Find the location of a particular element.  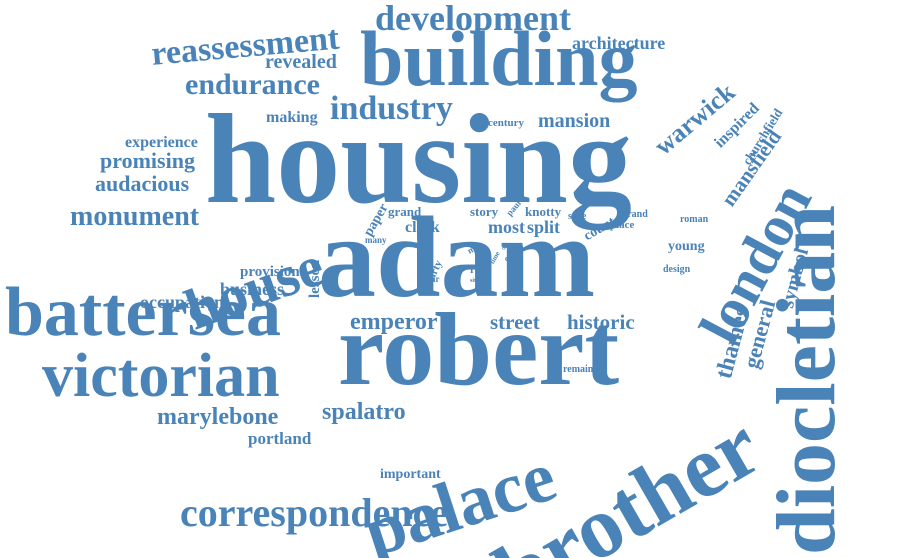

word-important: important is located at coordinates (410, 474).